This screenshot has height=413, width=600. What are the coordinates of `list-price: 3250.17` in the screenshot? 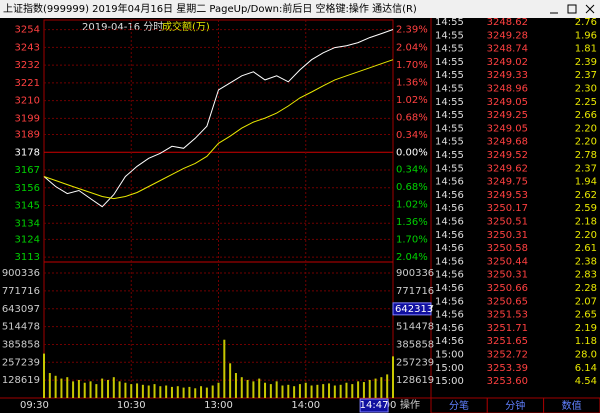 It's located at (507, 208).